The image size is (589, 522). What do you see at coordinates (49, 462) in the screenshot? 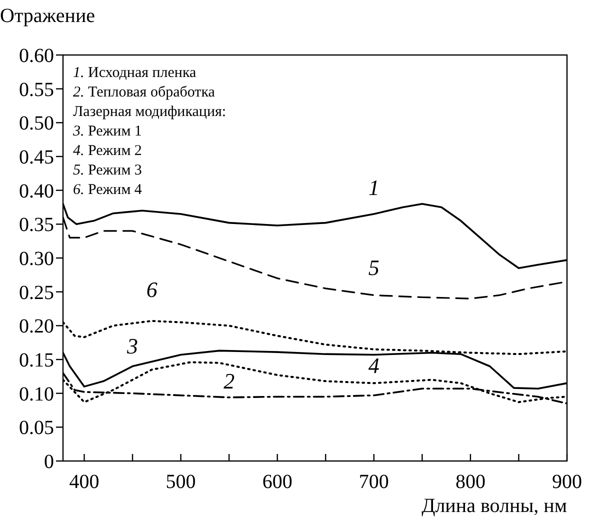
I see `y-tick-label: 0` at bounding box center [49, 462].